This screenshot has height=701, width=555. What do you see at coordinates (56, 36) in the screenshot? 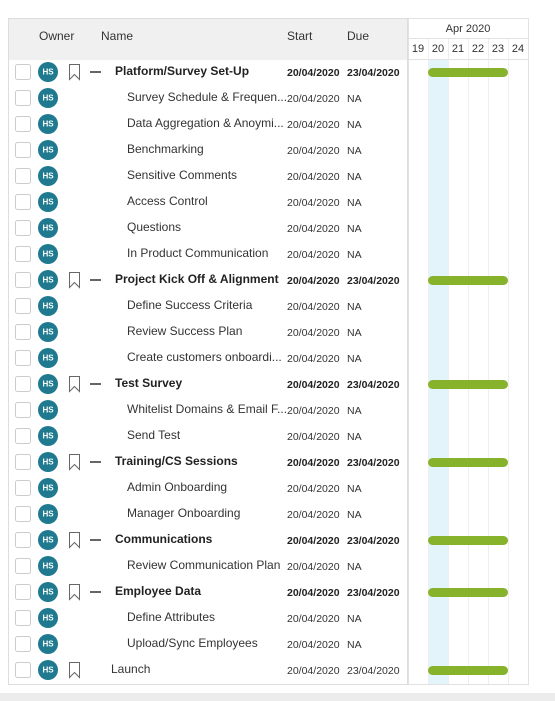
I see `owner-header: Owner` at bounding box center [56, 36].